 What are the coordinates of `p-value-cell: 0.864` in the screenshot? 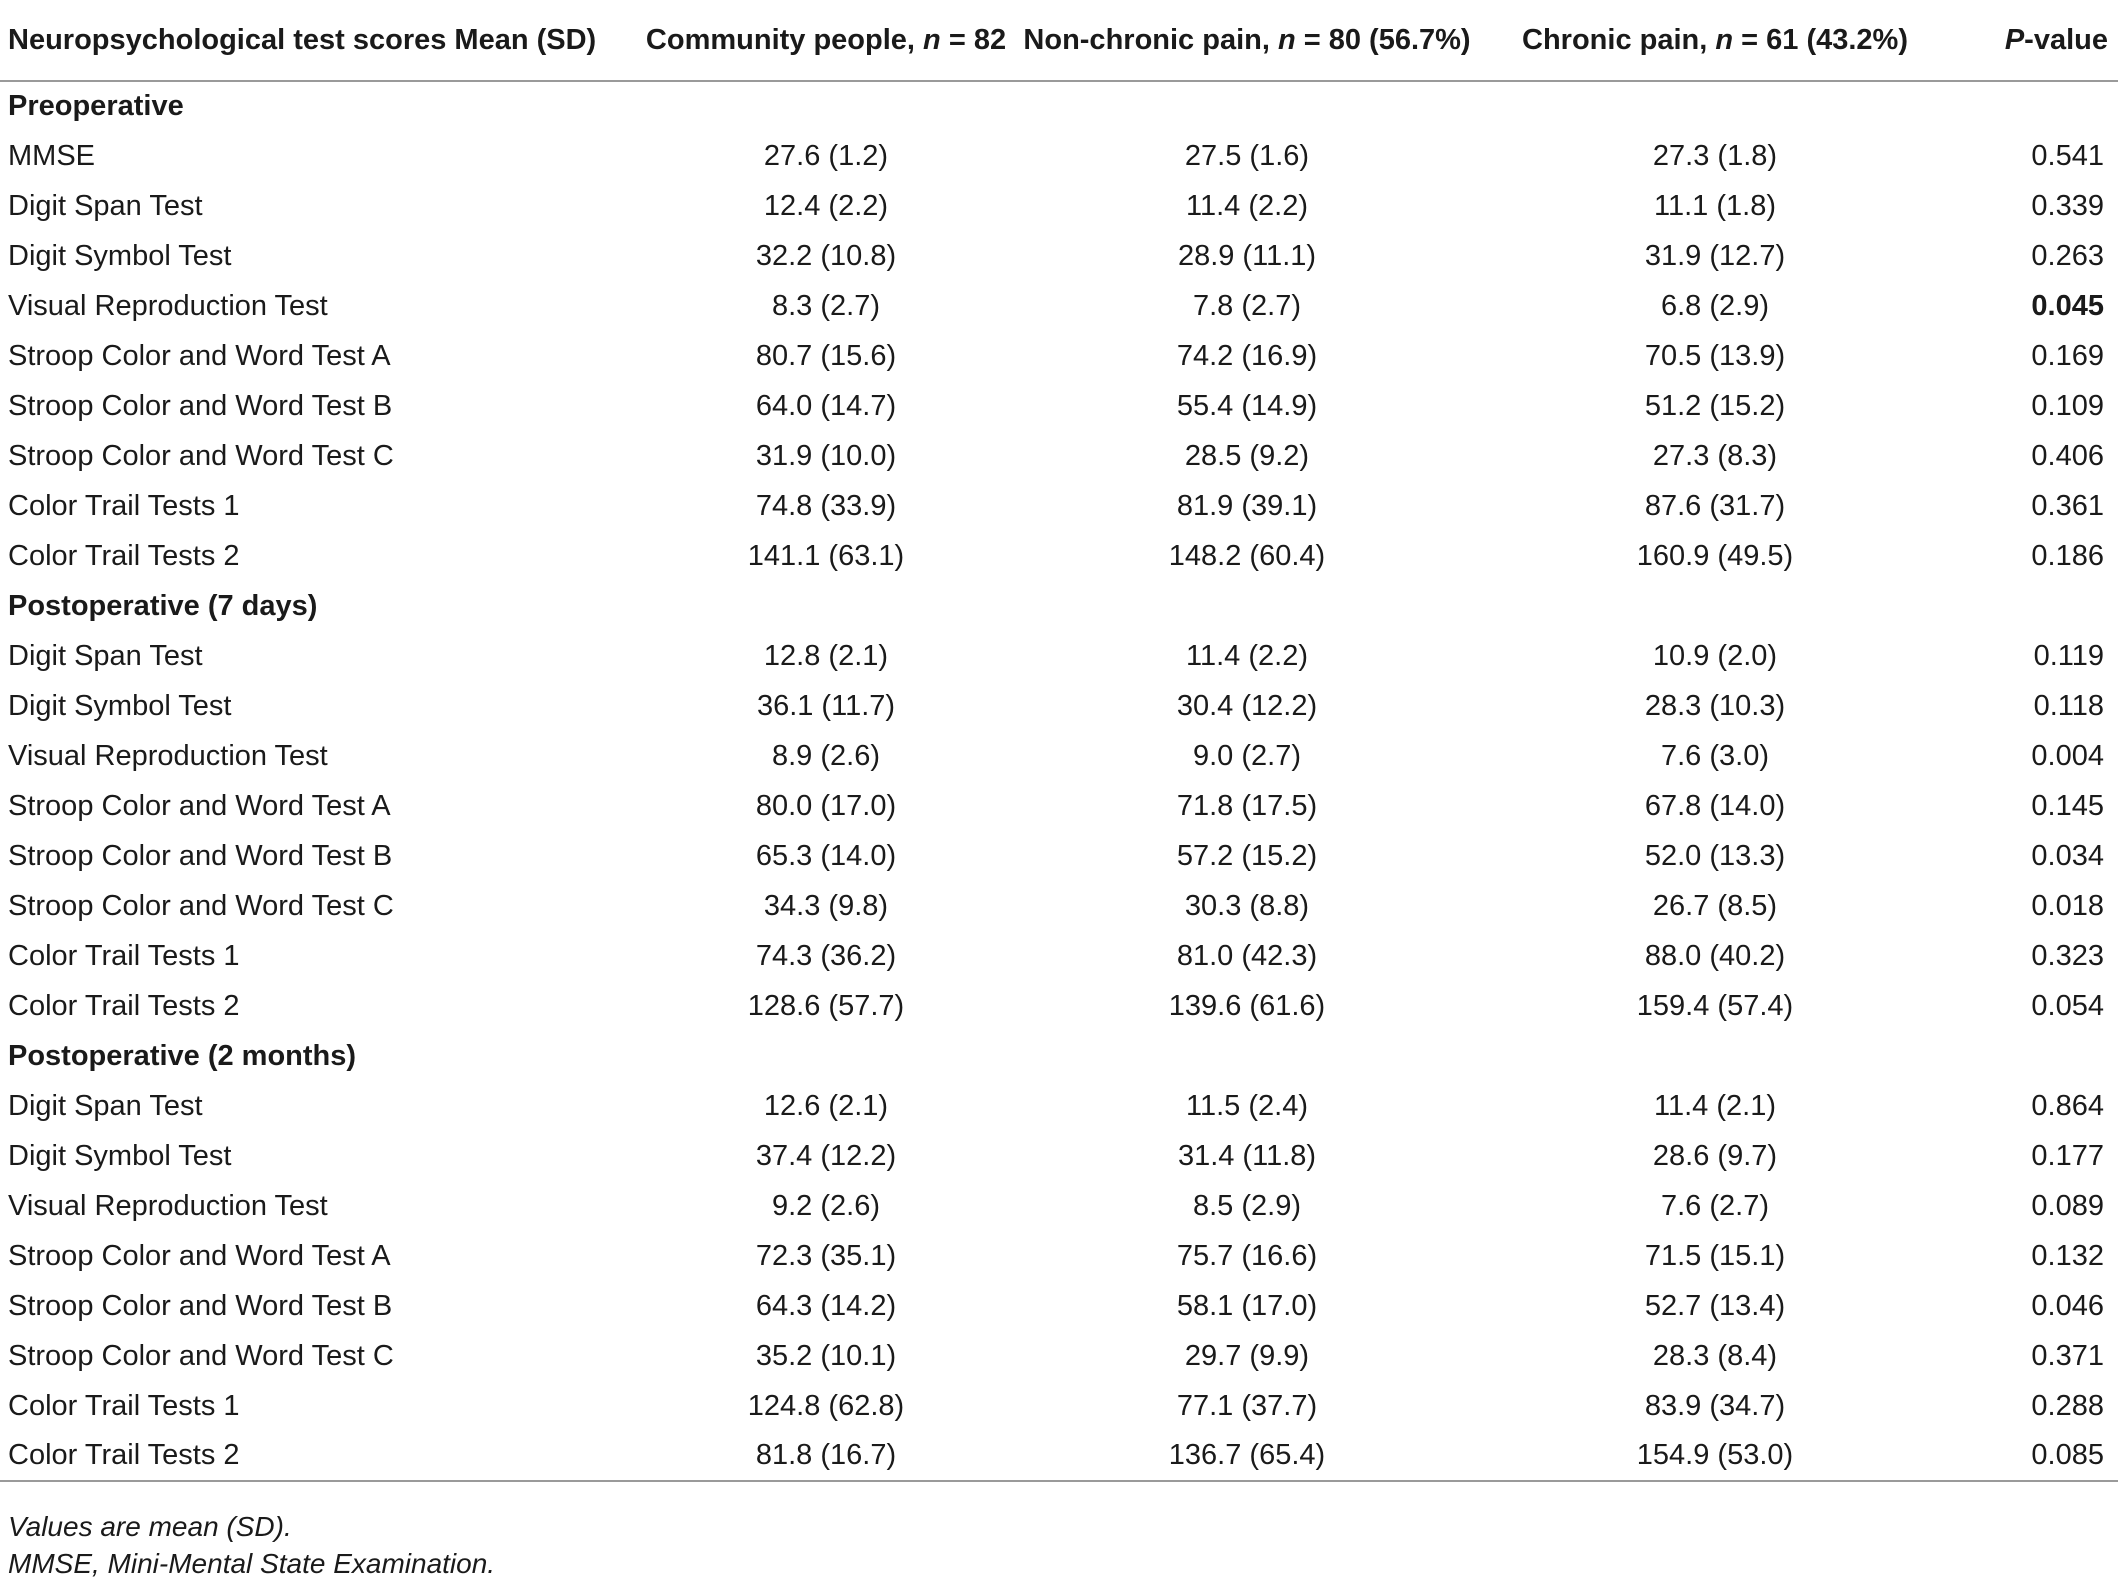 It's located at (2067, 1105).